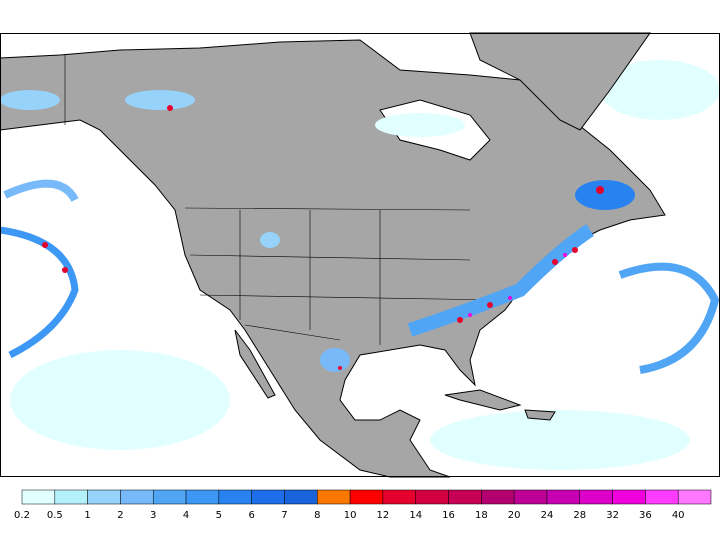 This screenshot has height=540, width=720. I want to click on colorbar: 0.2 0.5 1 2 3 4 5 6 7 8 10 12 14 16 18 20 24 28 32 36 40, so click(363, 505).